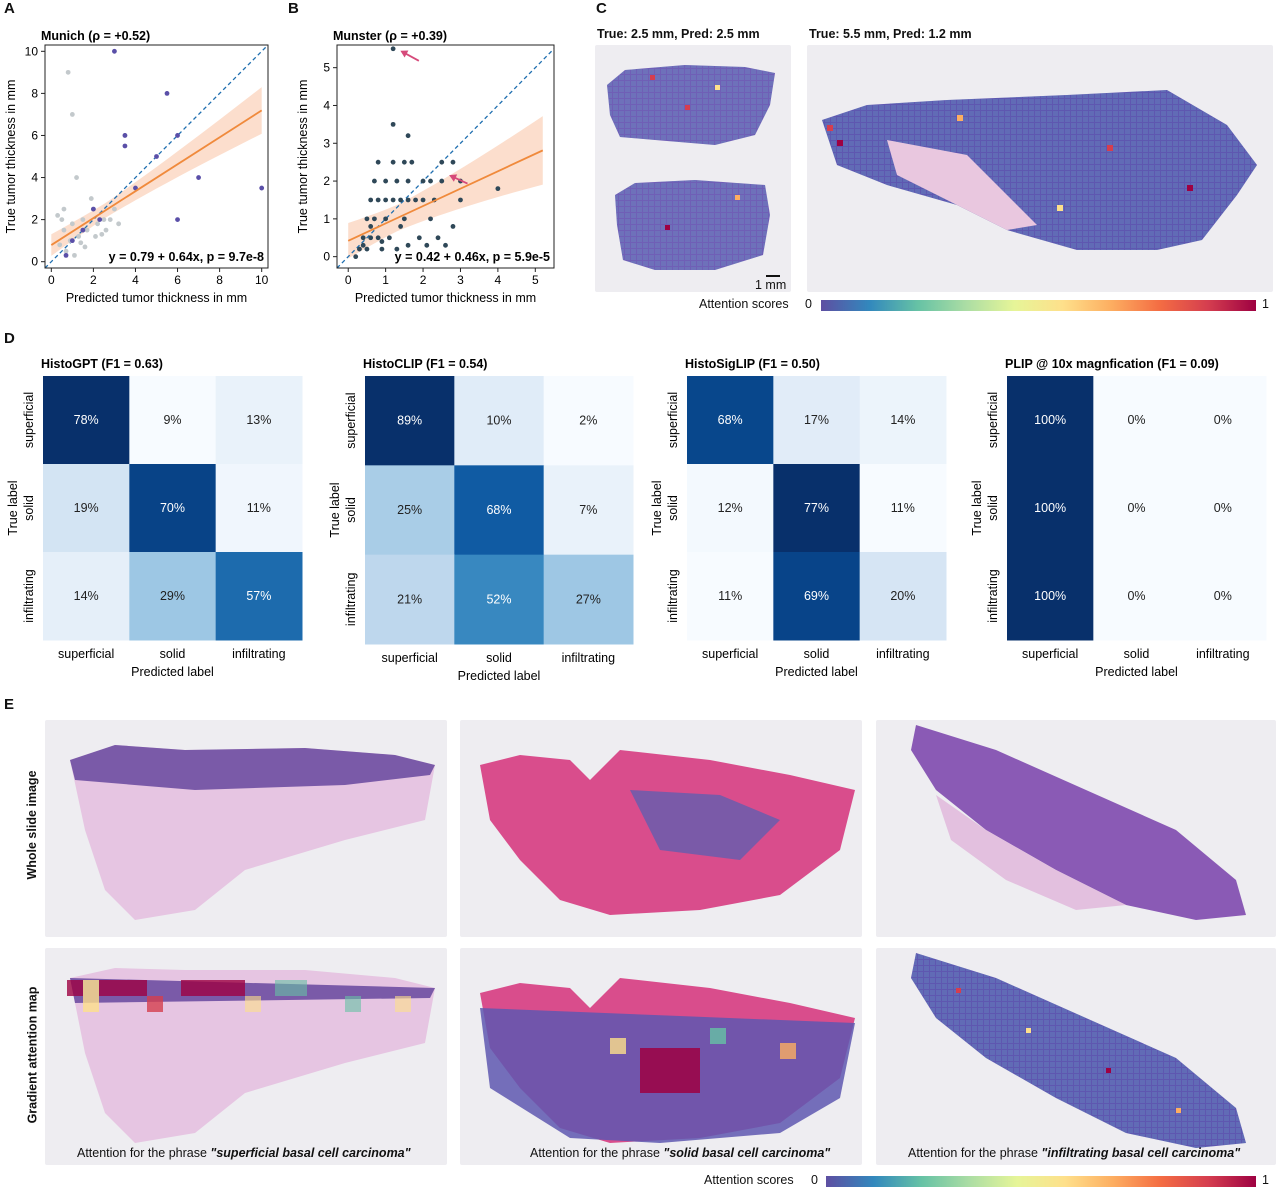  What do you see at coordinates (1265, 1180) in the screenshot?
I see `panel-e-colorbar-max: 1` at bounding box center [1265, 1180].